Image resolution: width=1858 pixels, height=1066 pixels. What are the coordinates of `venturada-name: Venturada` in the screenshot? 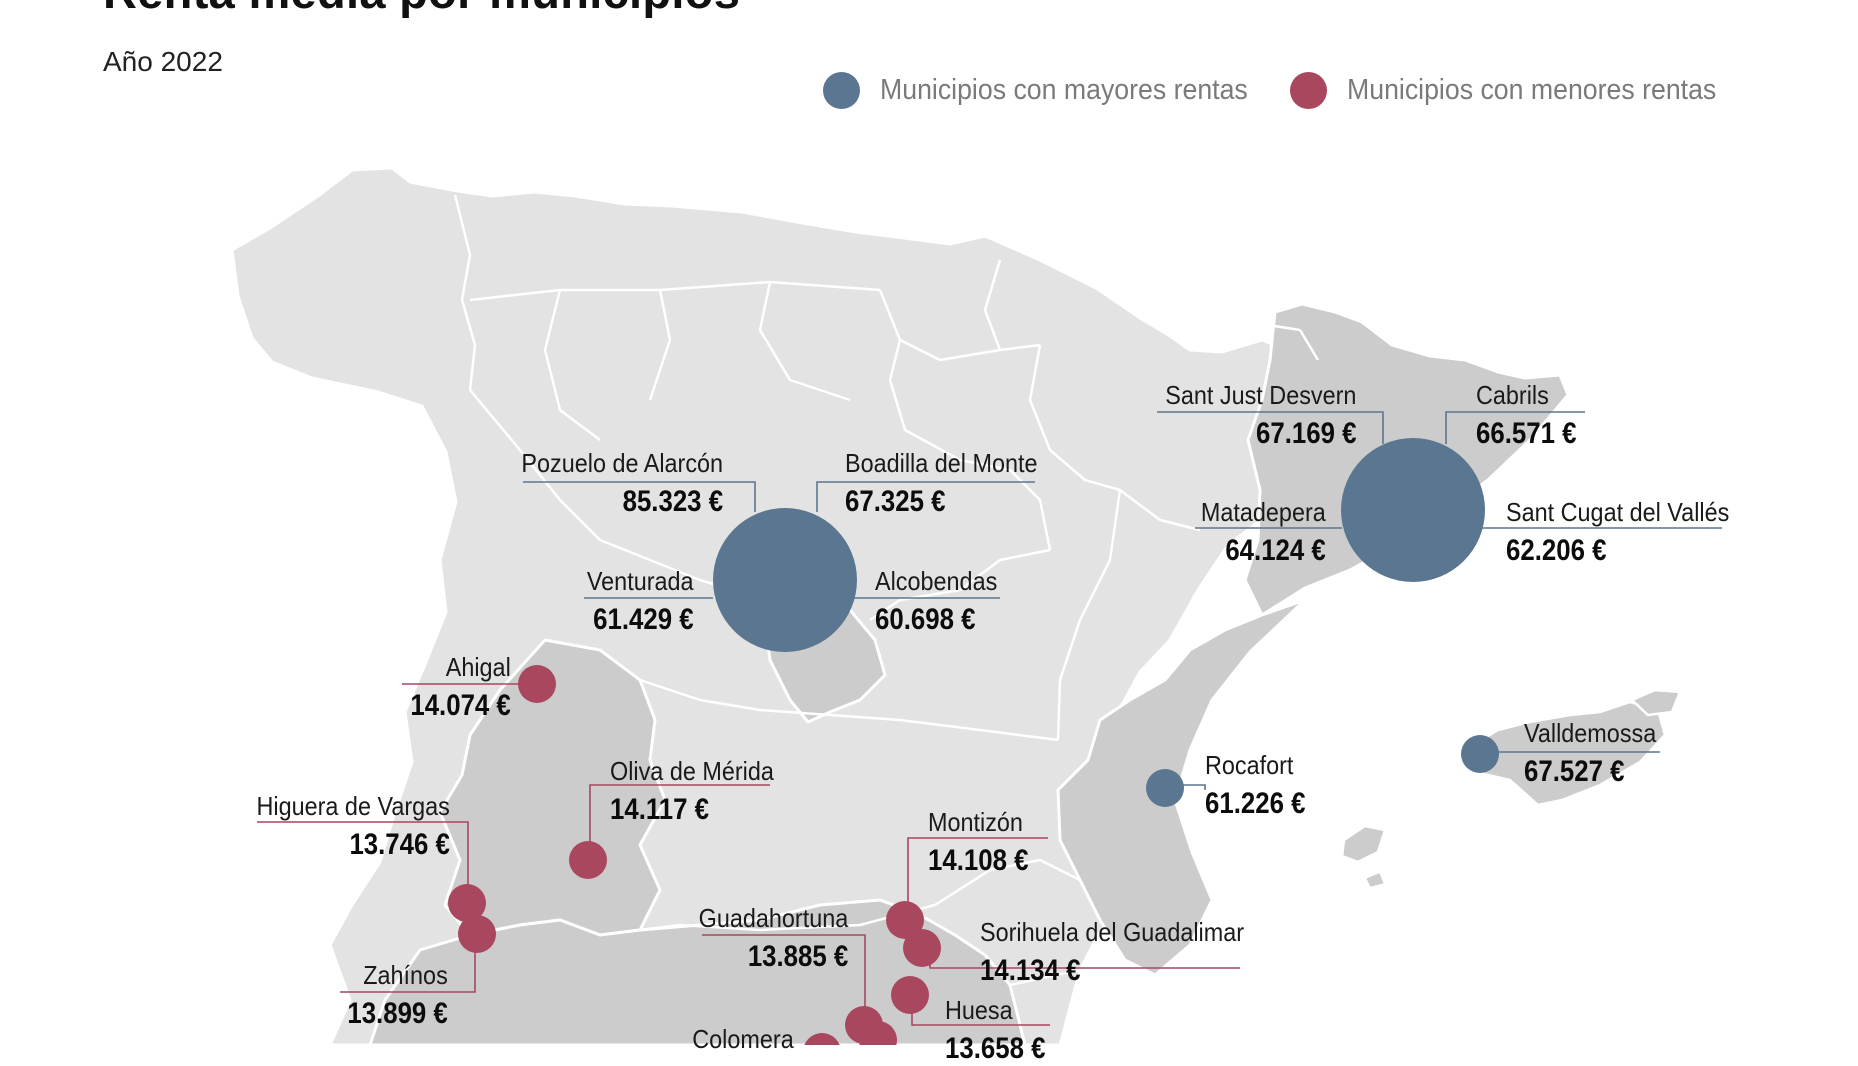 It's located at (640, 581).